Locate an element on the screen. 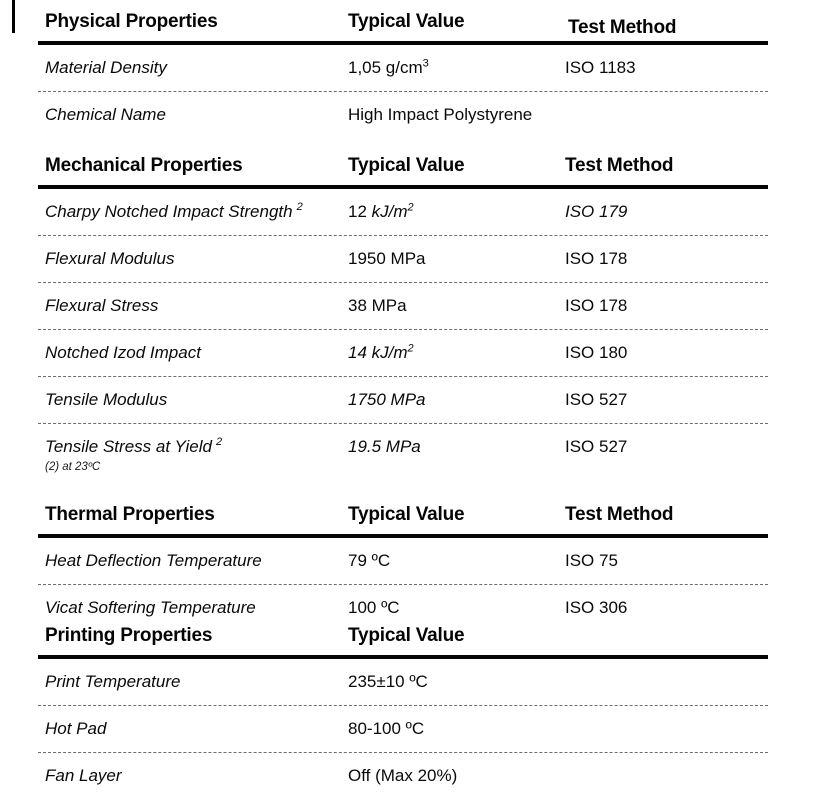 The height and width of the screenshot is (798, 820). table-row-chemical-name: Chemical Name High Impact Polystyrene is located at coordinates (403, 115).